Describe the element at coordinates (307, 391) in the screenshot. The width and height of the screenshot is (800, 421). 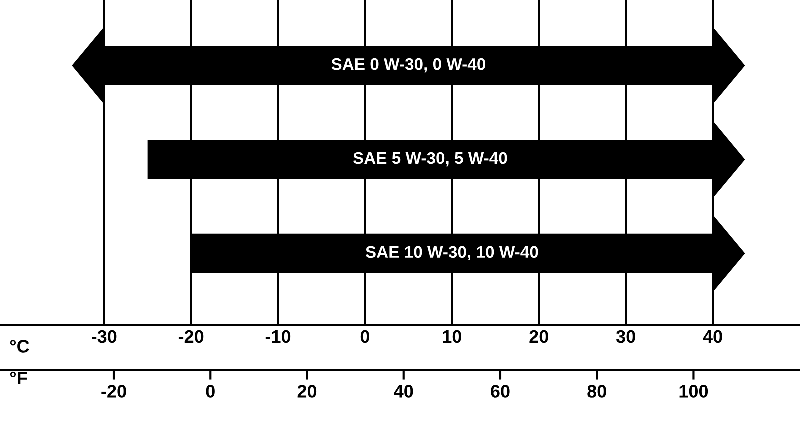
I see `x2-tick-label: 20` at that location.